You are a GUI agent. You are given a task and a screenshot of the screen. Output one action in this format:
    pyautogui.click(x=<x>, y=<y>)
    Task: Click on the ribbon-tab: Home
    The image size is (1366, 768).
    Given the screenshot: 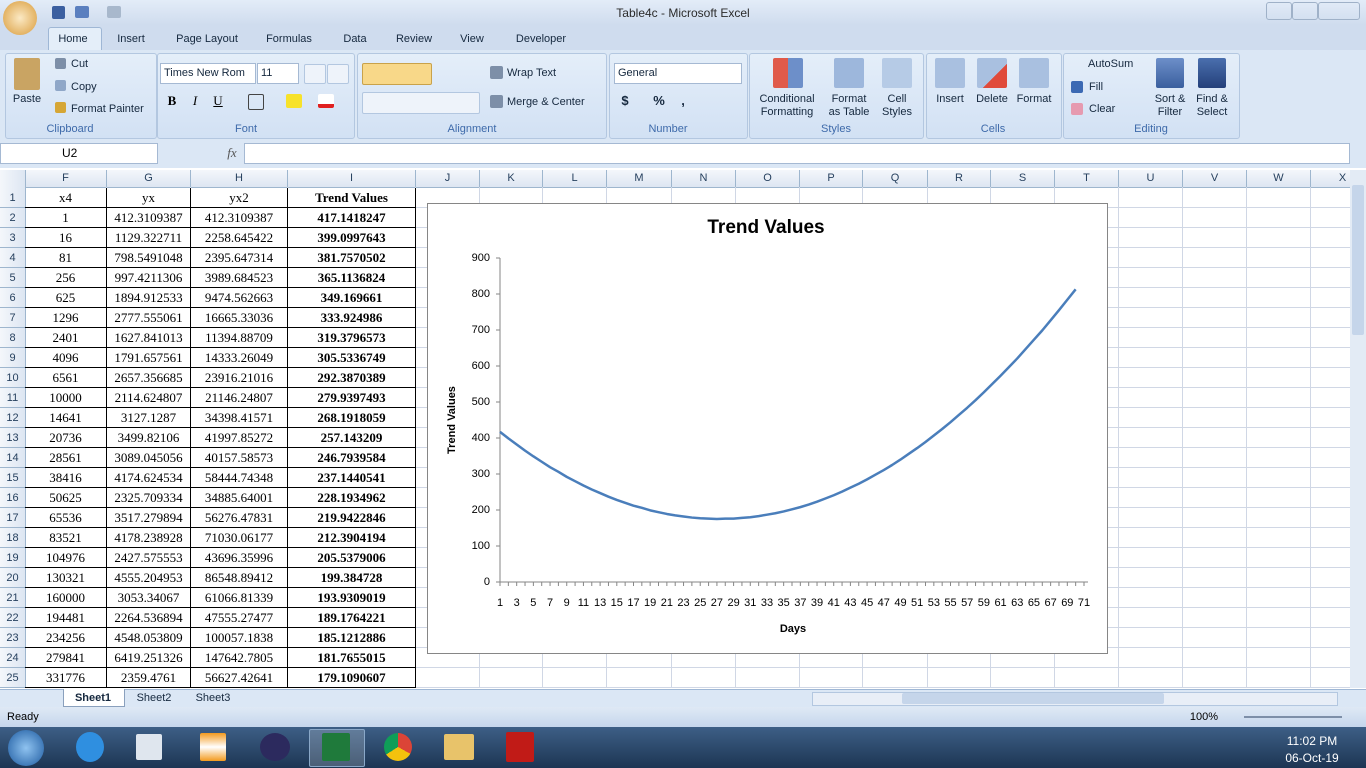 What is the action you would take?
    pyautogui.click(x=73, y=39)
    